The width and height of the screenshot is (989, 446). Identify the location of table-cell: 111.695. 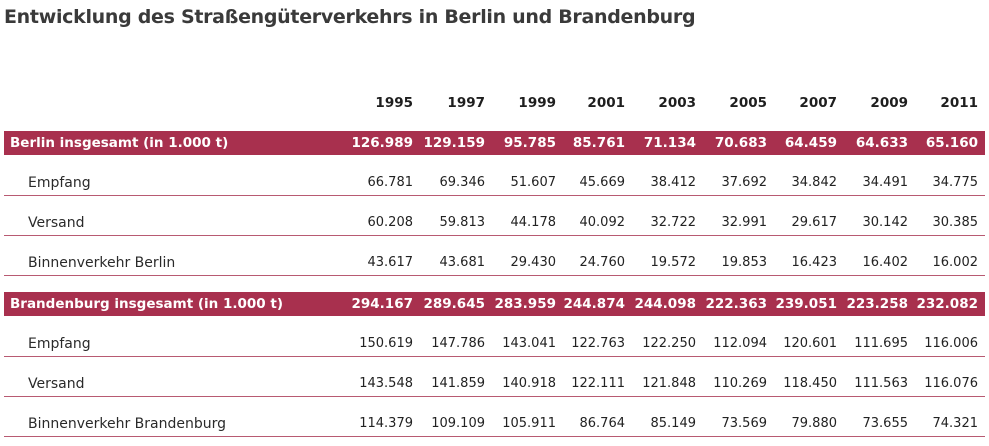
(881, 343).